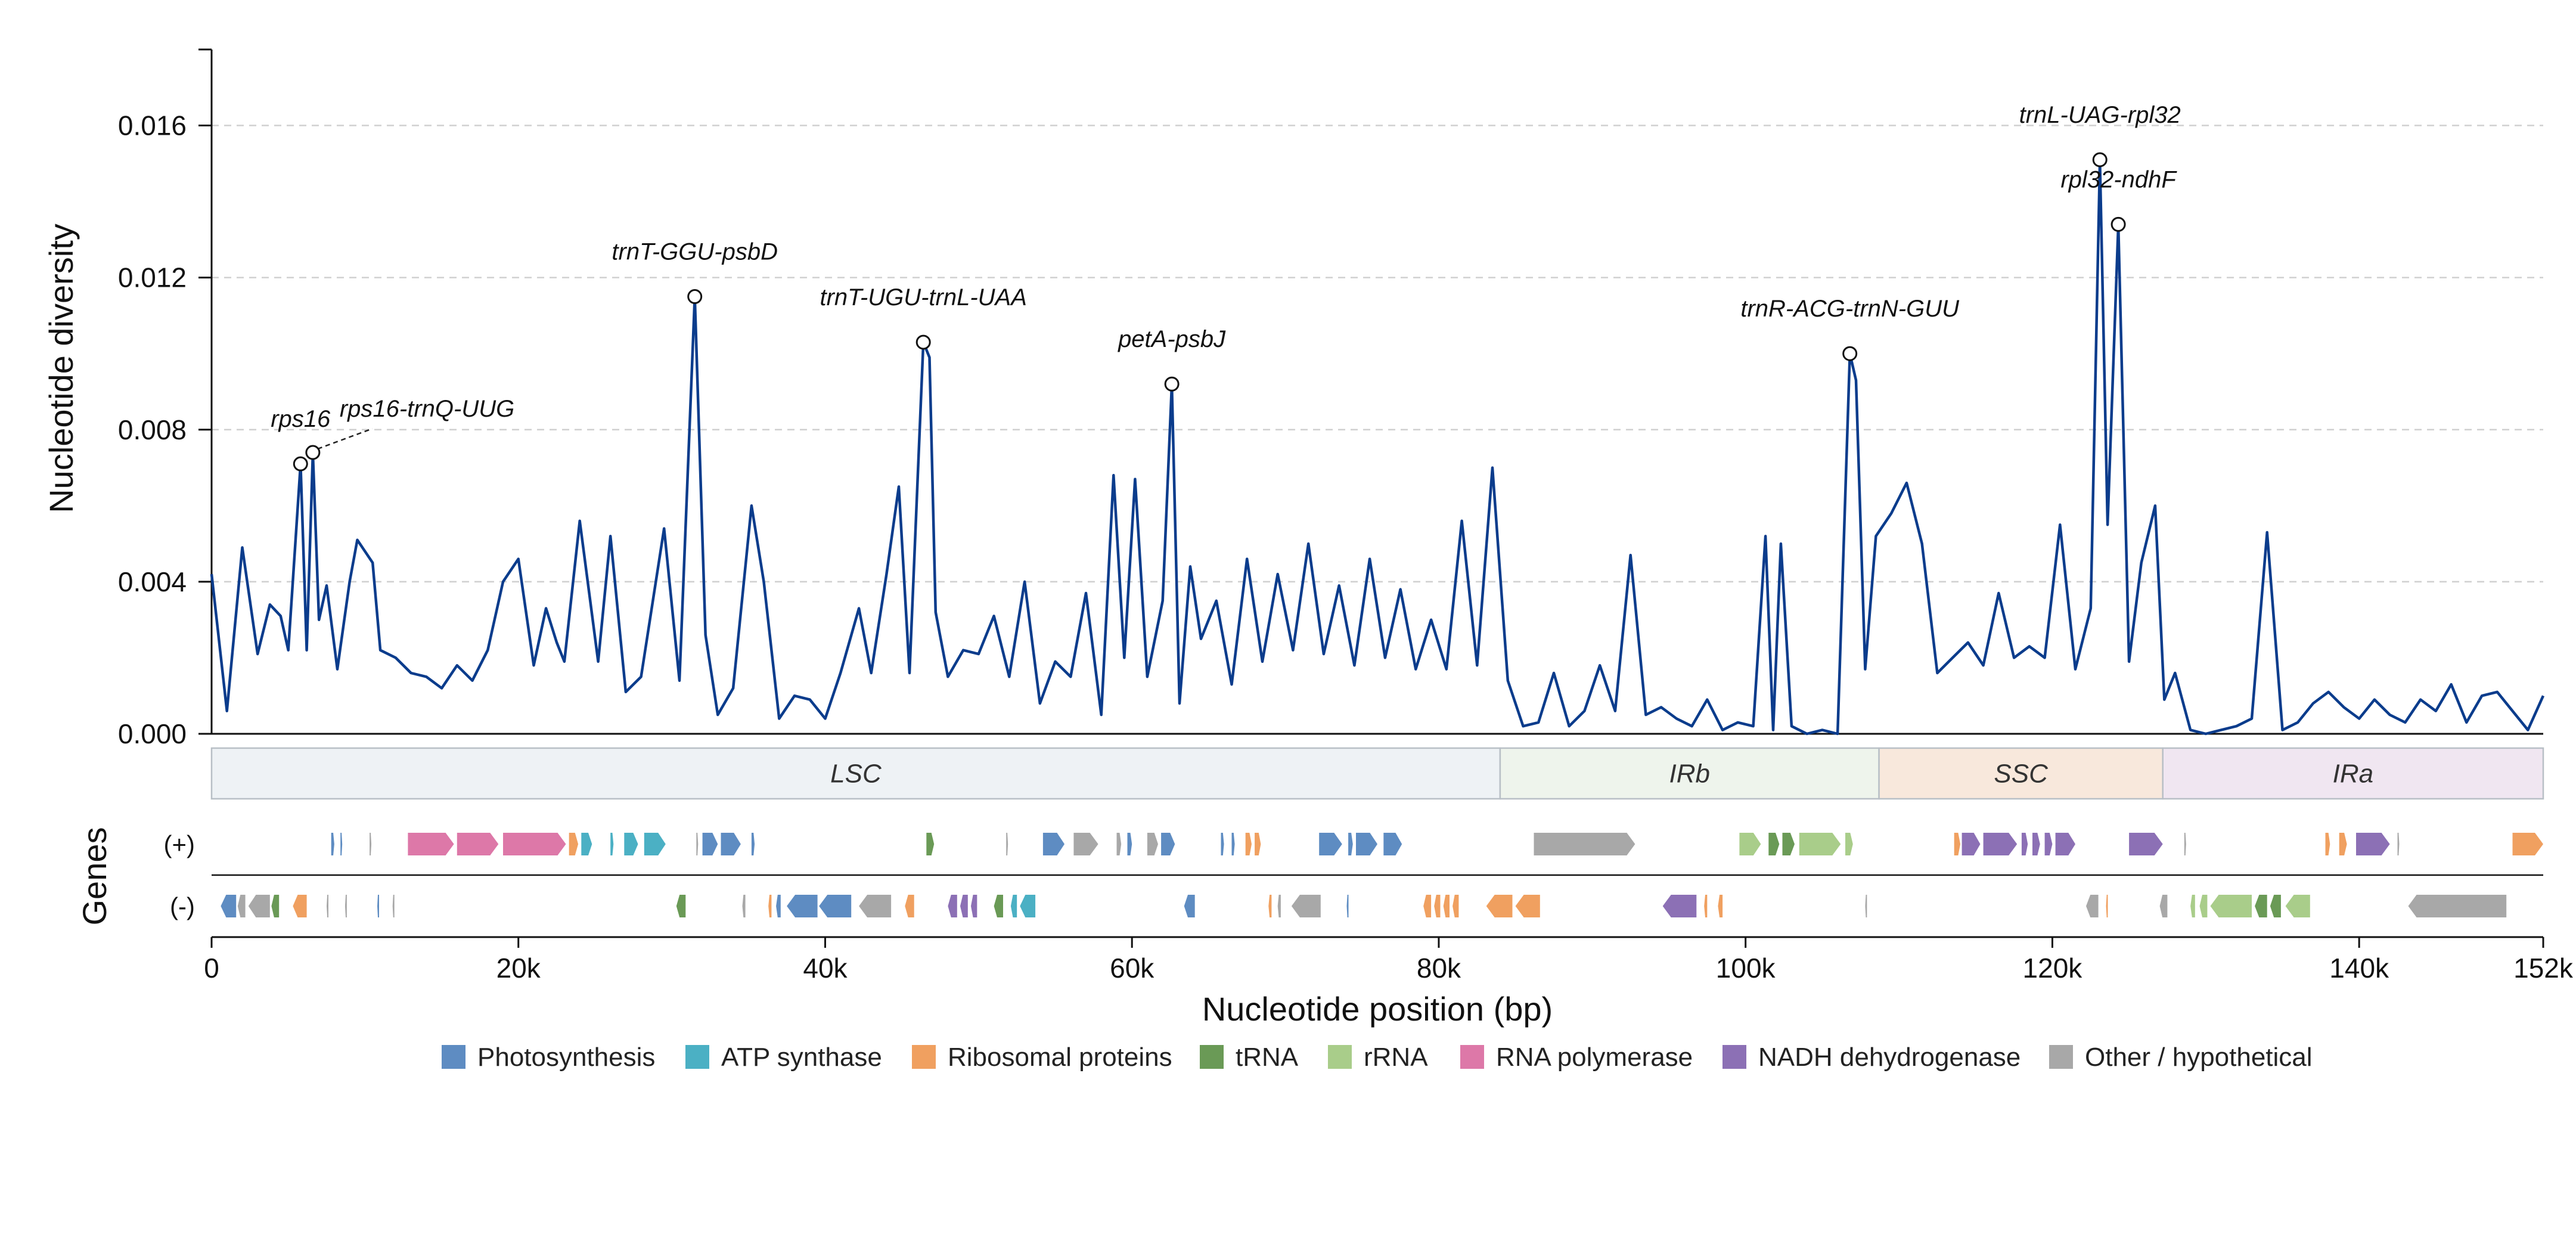 The image size is (2576, 1256). I want to click on peak-label: rpl32-ndhF, so click(2119, 180).